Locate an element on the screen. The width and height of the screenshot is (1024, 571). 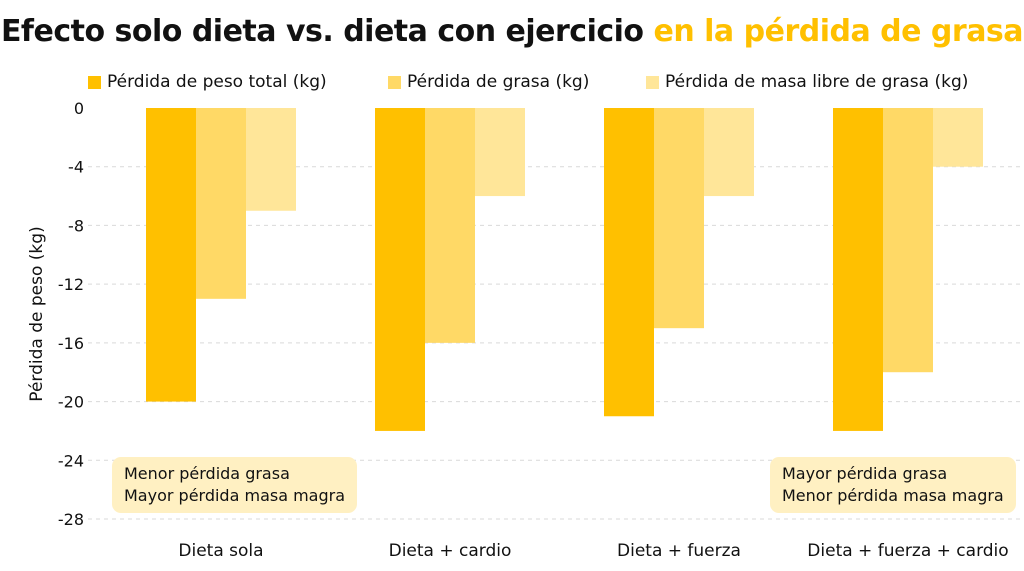
y-tick-labels: 0 -4 -8 -12 -16 -20 -24 -28 is located at coordinates (71, 314).